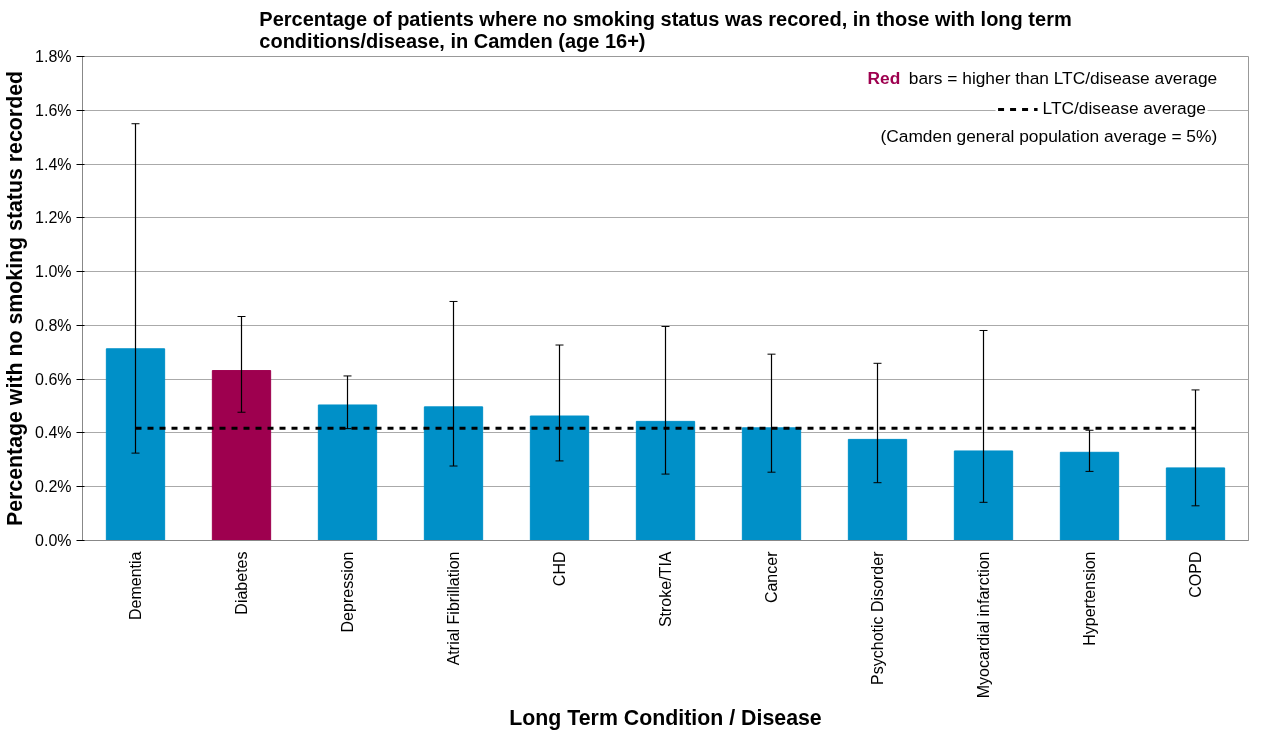 The width and height of the screenshot is (1263, 733). What do you see at coordinates (241, 583) in the screenshot?
I see `x-tick-label: Diabetes` at bounding box center [241, 583].